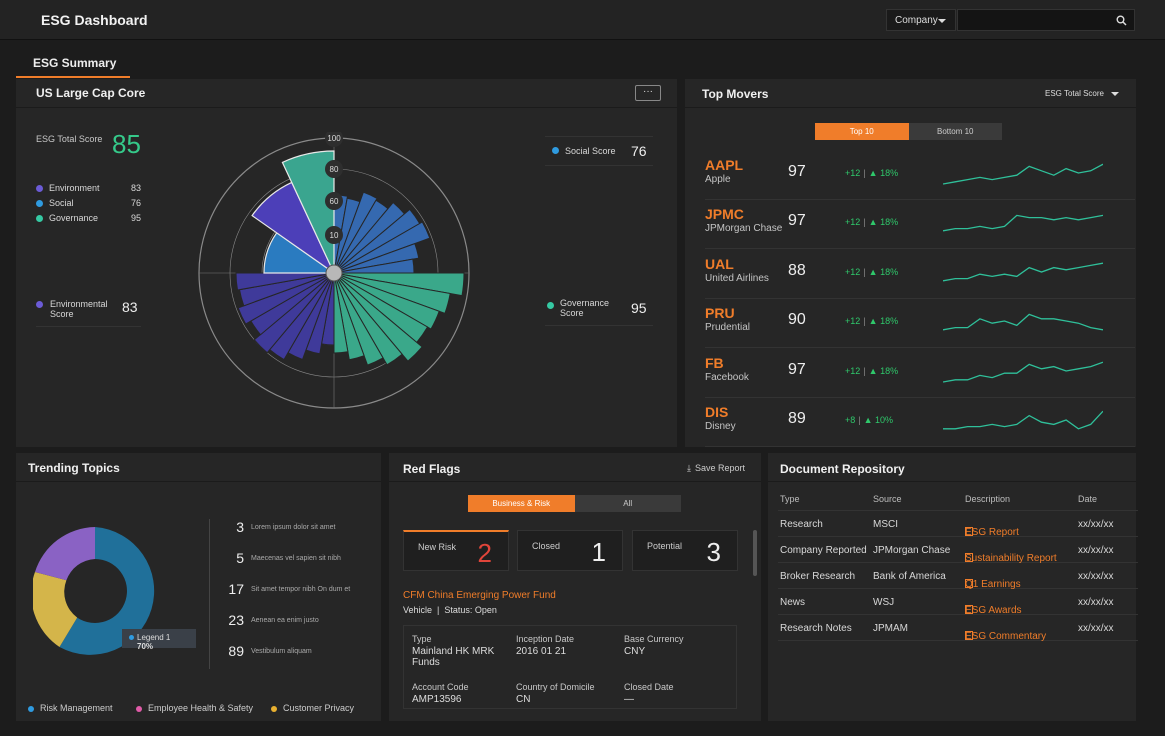 The image size is (1165, 736). What do you see at coordinates (797, 270) in the screenshot?
I see `mover-score: 88` at bounding box center [797, 270].